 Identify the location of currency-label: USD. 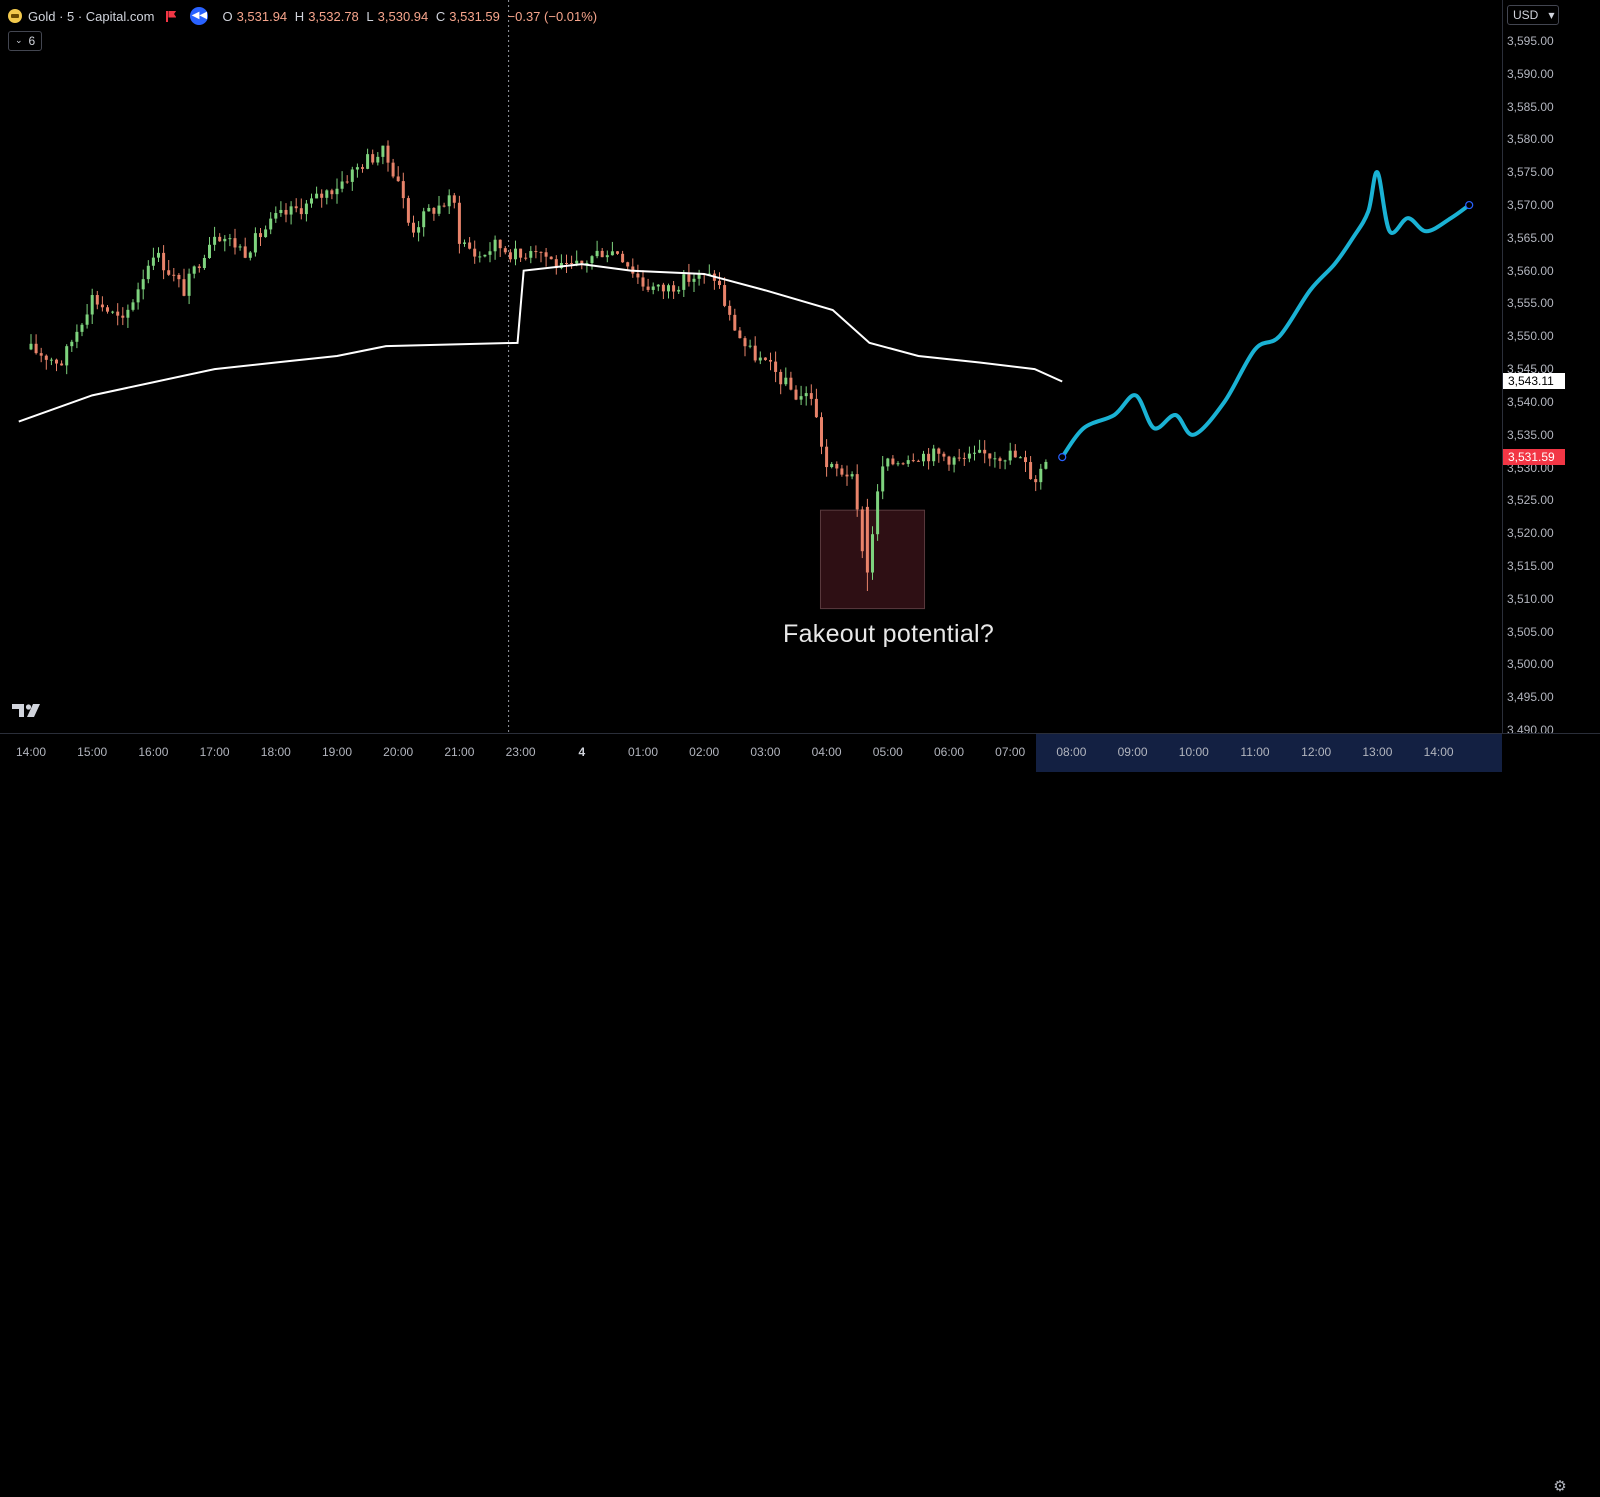
(1526, 15).